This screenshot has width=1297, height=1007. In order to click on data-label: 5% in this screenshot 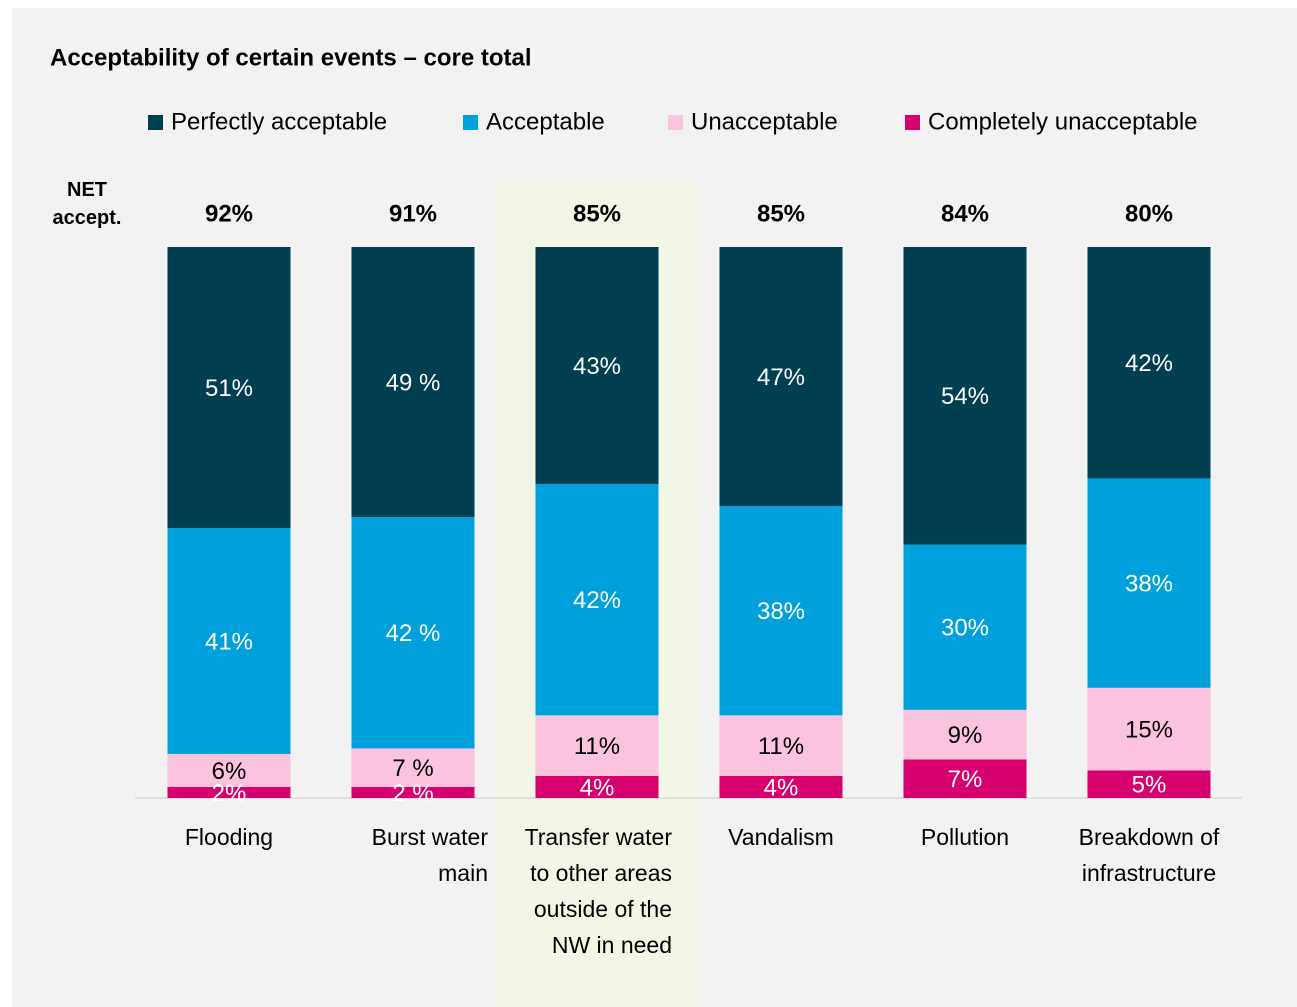, I will do `click(1149, 785)`.